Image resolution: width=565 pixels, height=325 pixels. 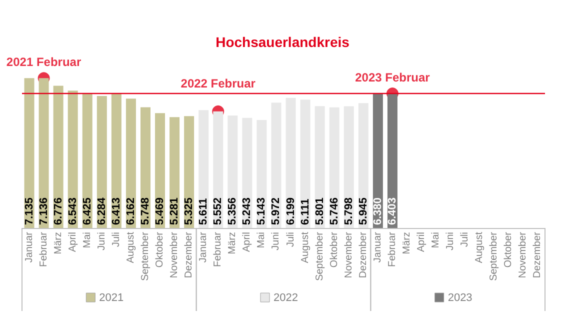 I want to click on data-label: 5.552, so click(x=218, y=211).